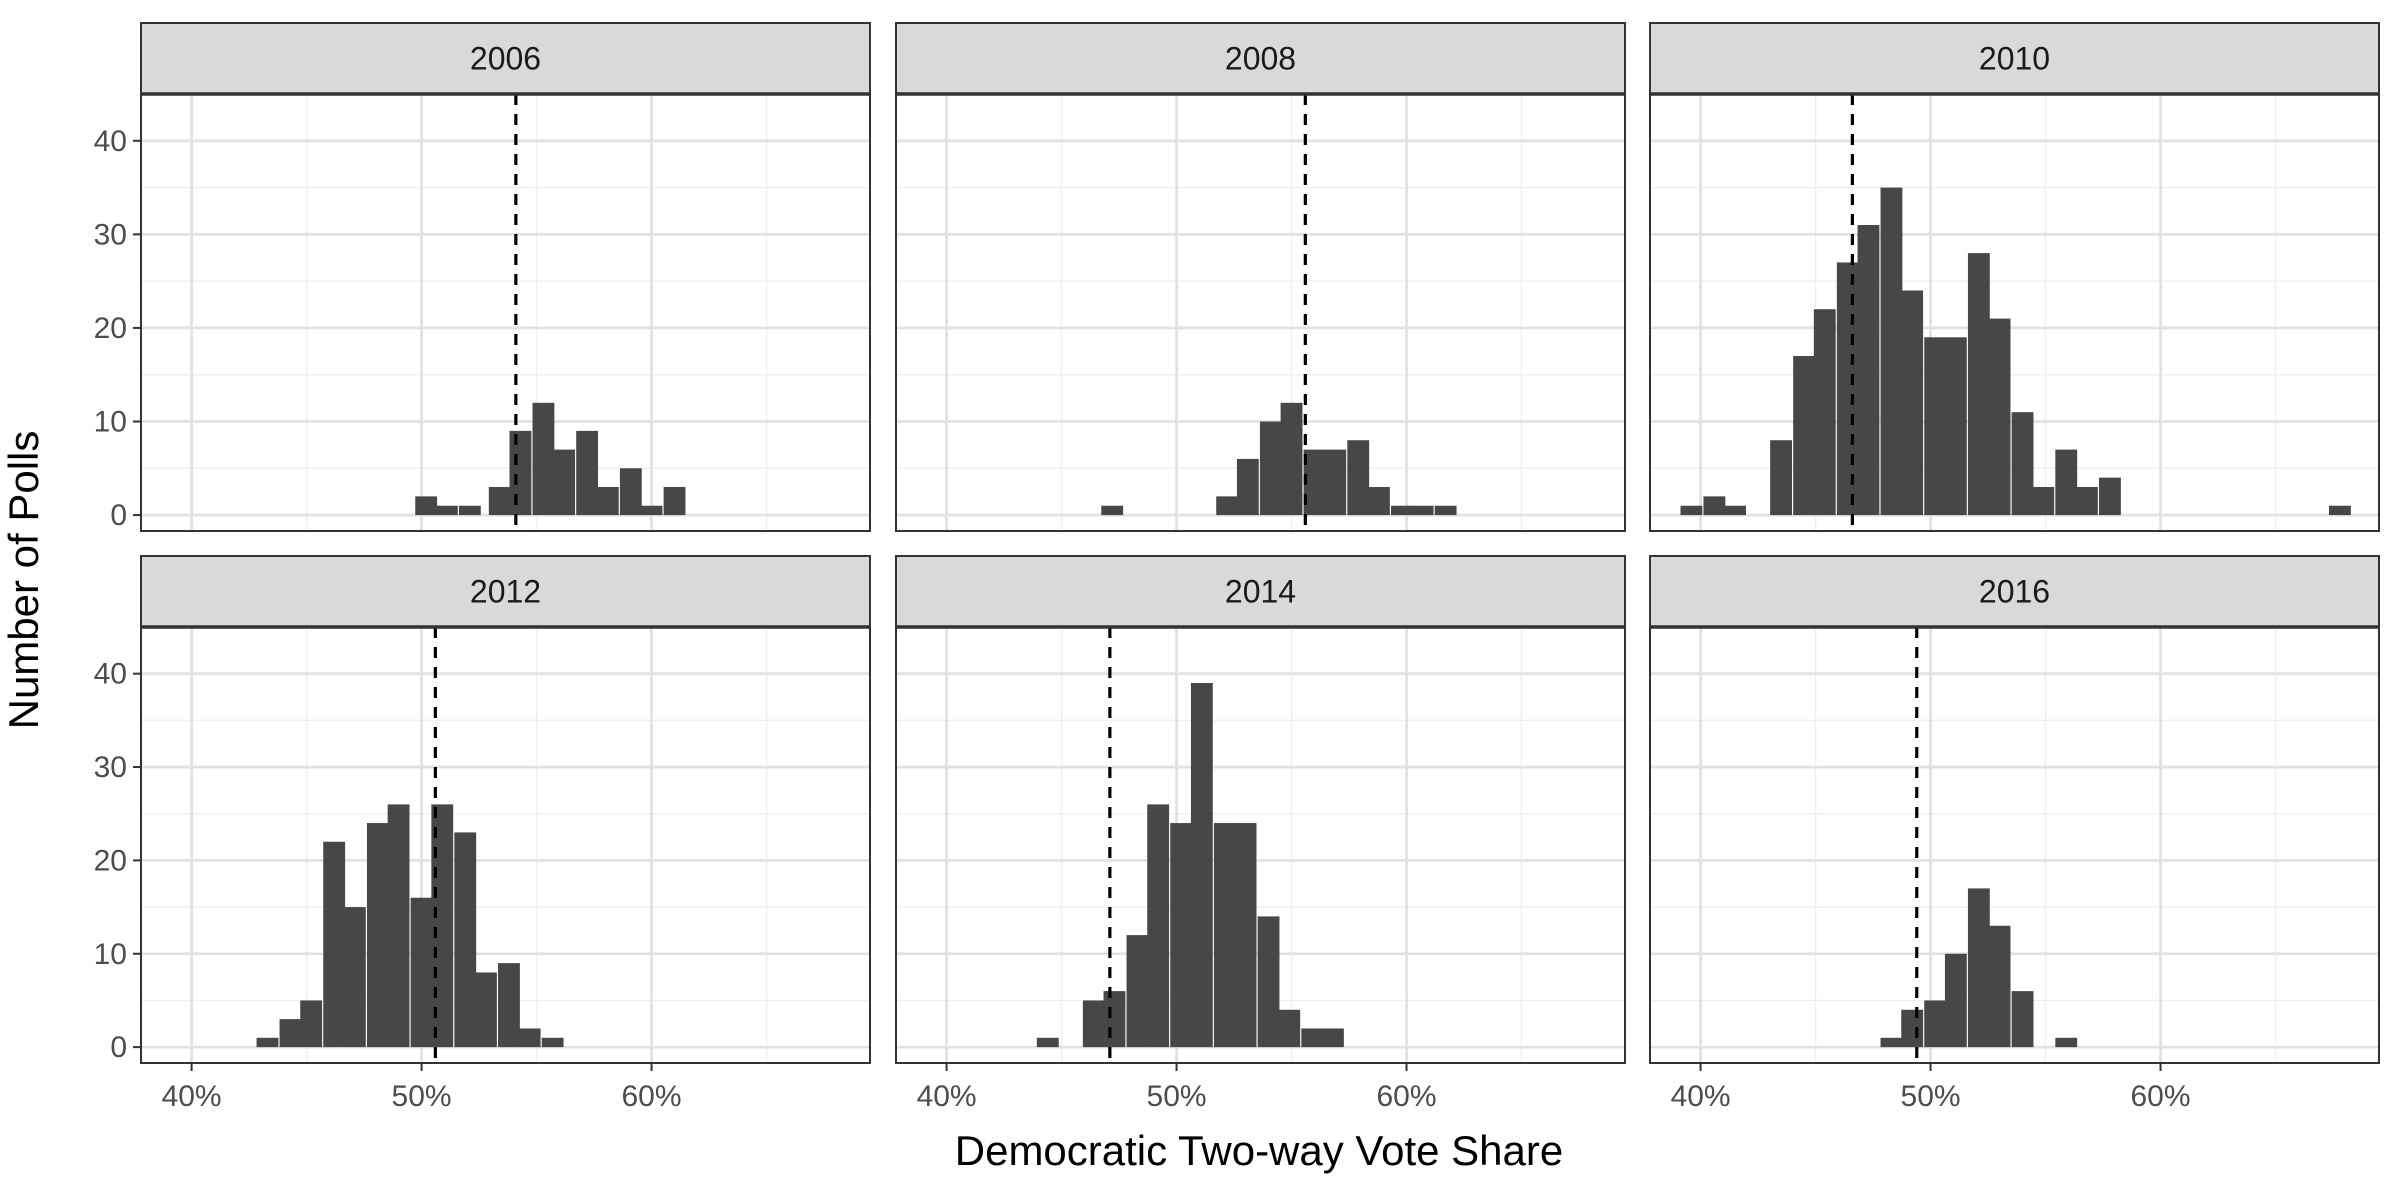 The height and width of the screenshot is (1200, 2400). What do you see at coordinates (2014, 277) in the screenshot?
I see `facet-panel-2010: 2010` at bounding box center [2014, 277].